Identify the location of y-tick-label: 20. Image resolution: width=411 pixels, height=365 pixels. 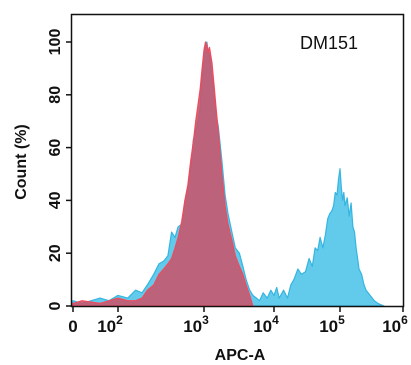
(55, 253).